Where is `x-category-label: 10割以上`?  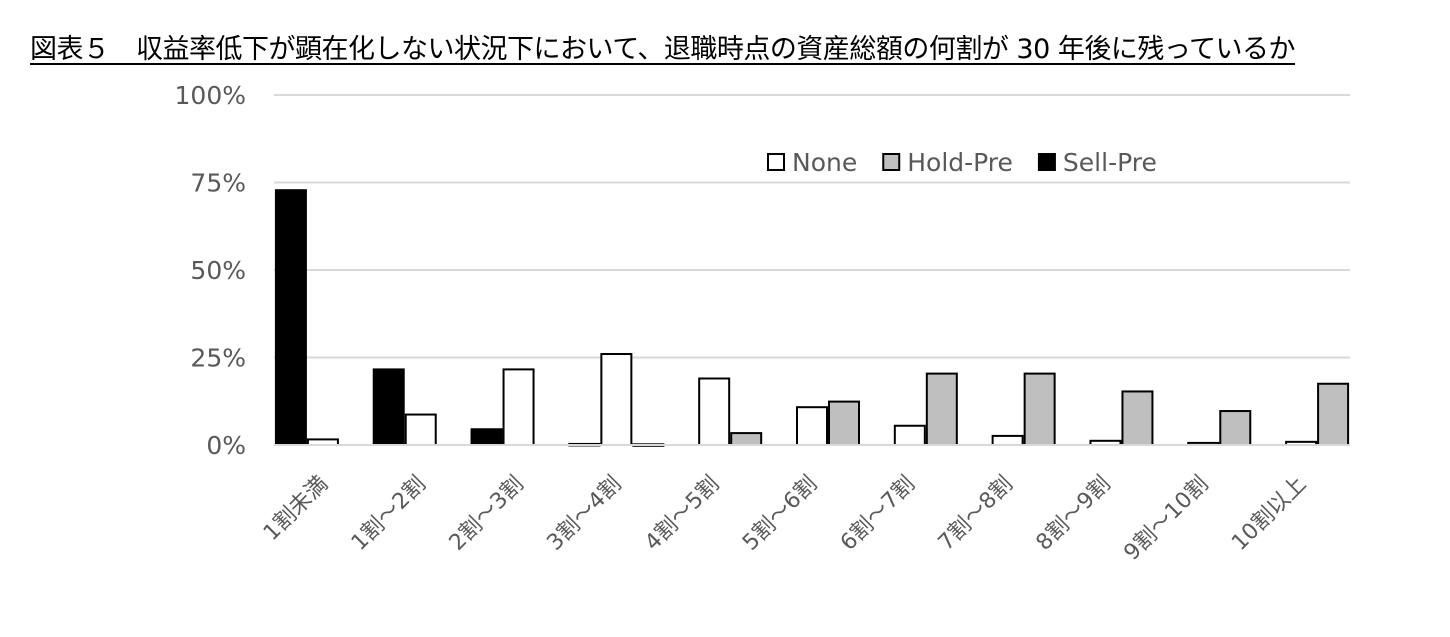
x-category-label: 10割以上 is located at coordinates (1269, 514).